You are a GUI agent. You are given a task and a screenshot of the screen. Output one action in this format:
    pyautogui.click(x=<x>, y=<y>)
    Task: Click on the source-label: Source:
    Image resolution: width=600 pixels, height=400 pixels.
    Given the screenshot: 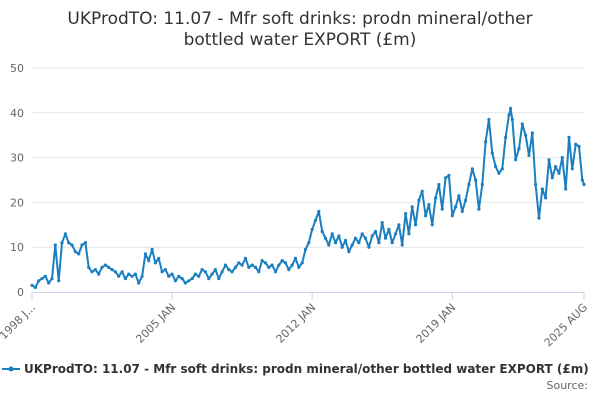 What is the action you would take?
    pyautogui.click(x=568, y=385)
    